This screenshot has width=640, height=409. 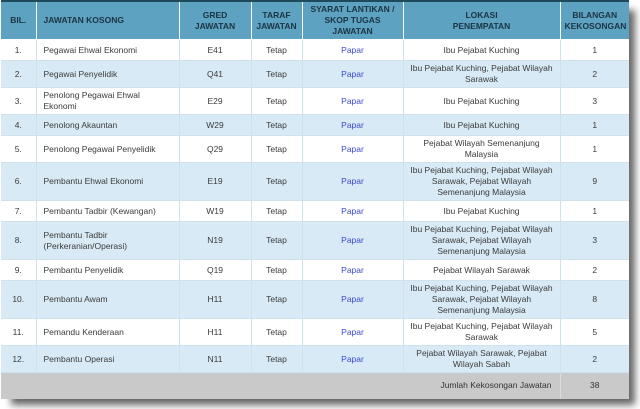 I want to click on col-header-jawatan-kosong: JAWATAN KOSONG, so click(x=107, y=20).